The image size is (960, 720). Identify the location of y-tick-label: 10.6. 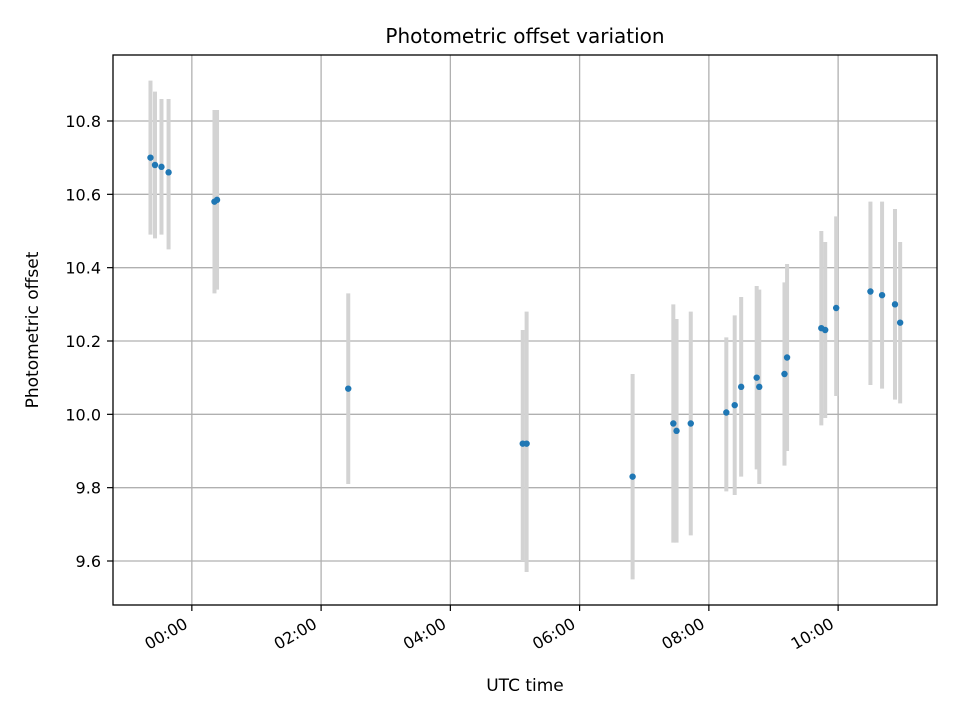
(83, 194).